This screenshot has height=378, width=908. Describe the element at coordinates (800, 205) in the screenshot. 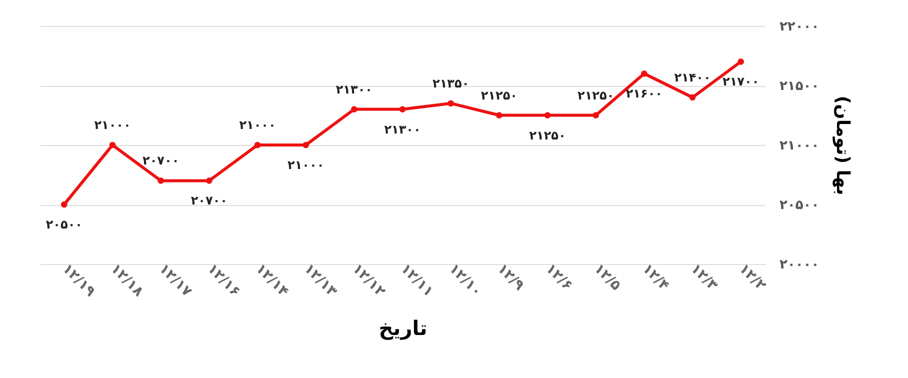

I see `y-tick-label: ۲۰۵۰۰` at that location.